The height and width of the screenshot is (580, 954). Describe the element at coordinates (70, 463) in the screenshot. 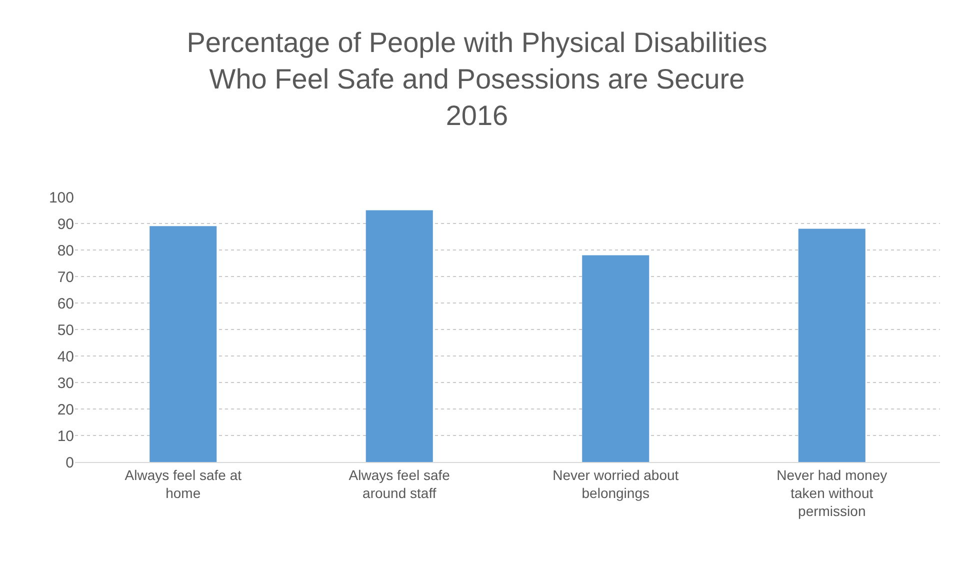

I see `y-tick-label: 0` at that location.